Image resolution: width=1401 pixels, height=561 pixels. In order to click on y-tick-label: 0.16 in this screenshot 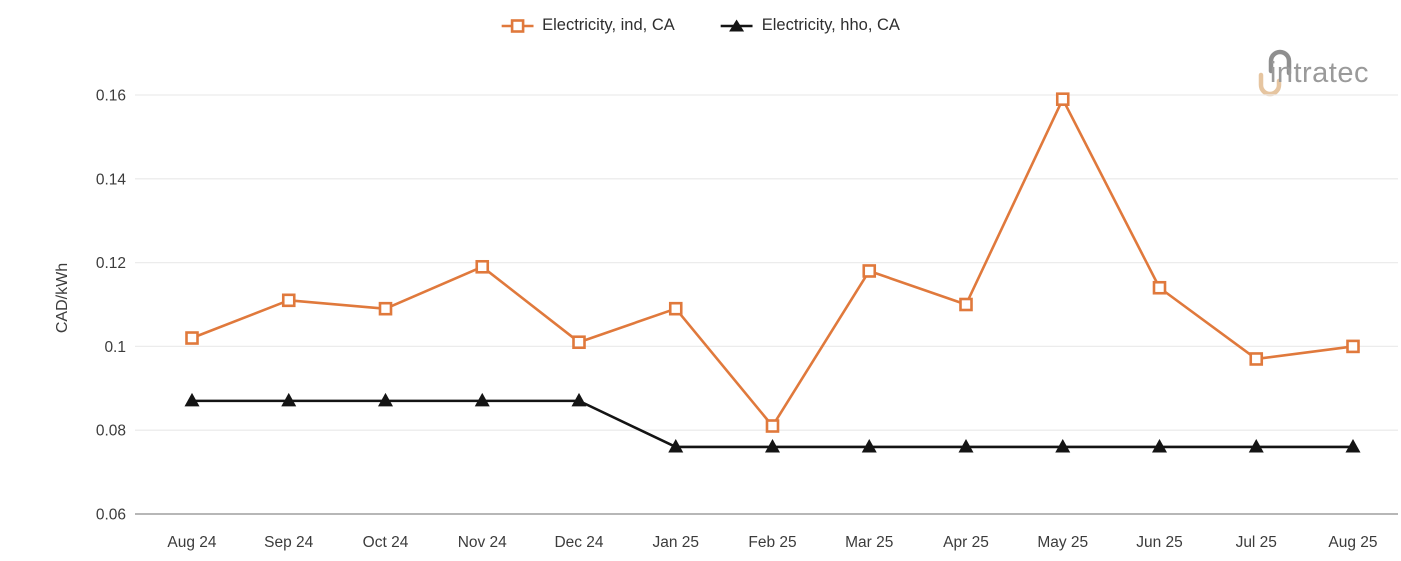, I will do `click(111, 96)`.